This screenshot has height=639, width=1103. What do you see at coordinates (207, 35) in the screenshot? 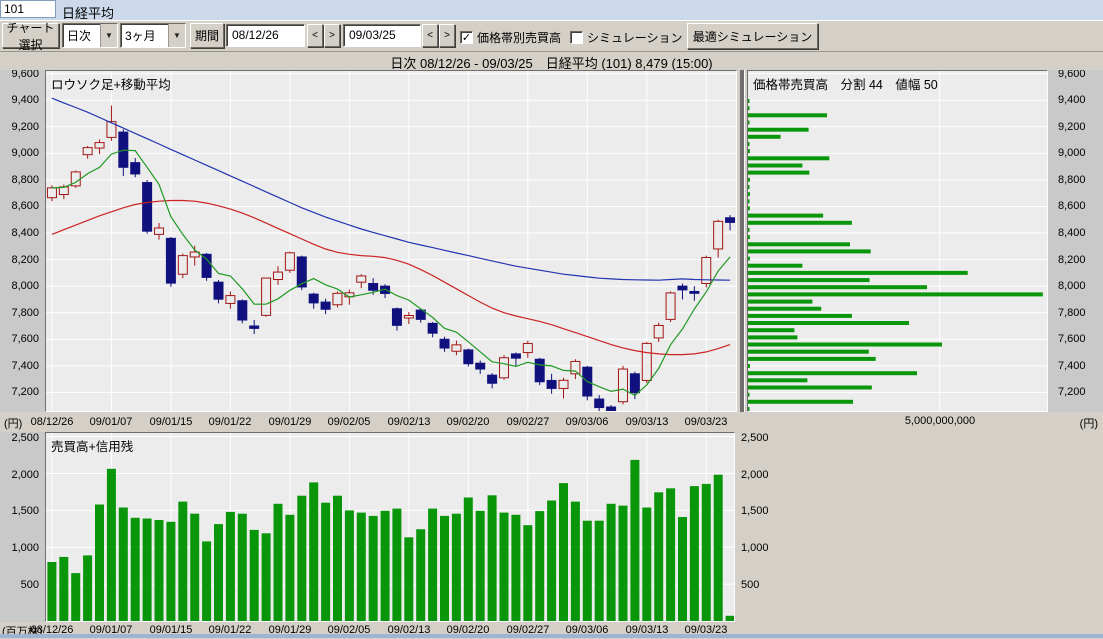
I see `period-button: 期間` at bounding box center [207, 35].